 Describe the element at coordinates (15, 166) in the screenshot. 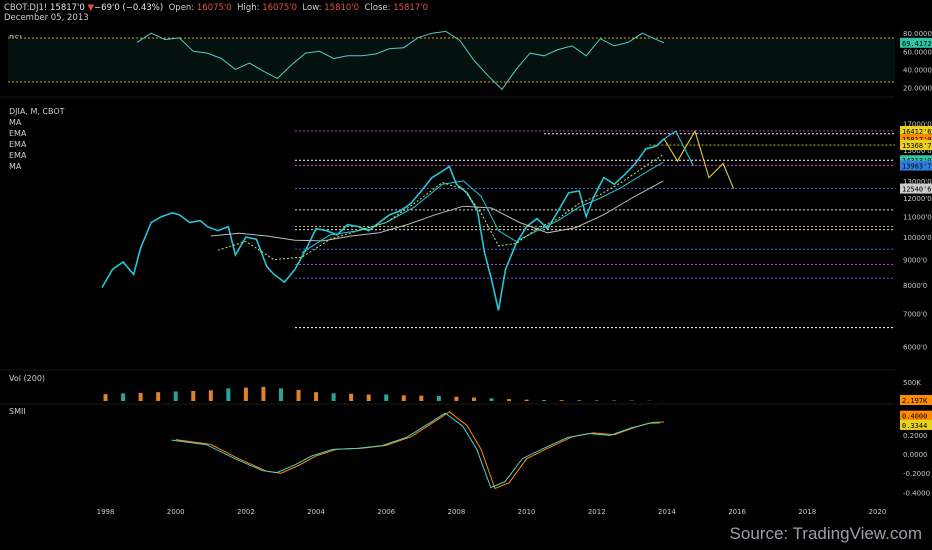

I see `main-label-5: MA` at that location.